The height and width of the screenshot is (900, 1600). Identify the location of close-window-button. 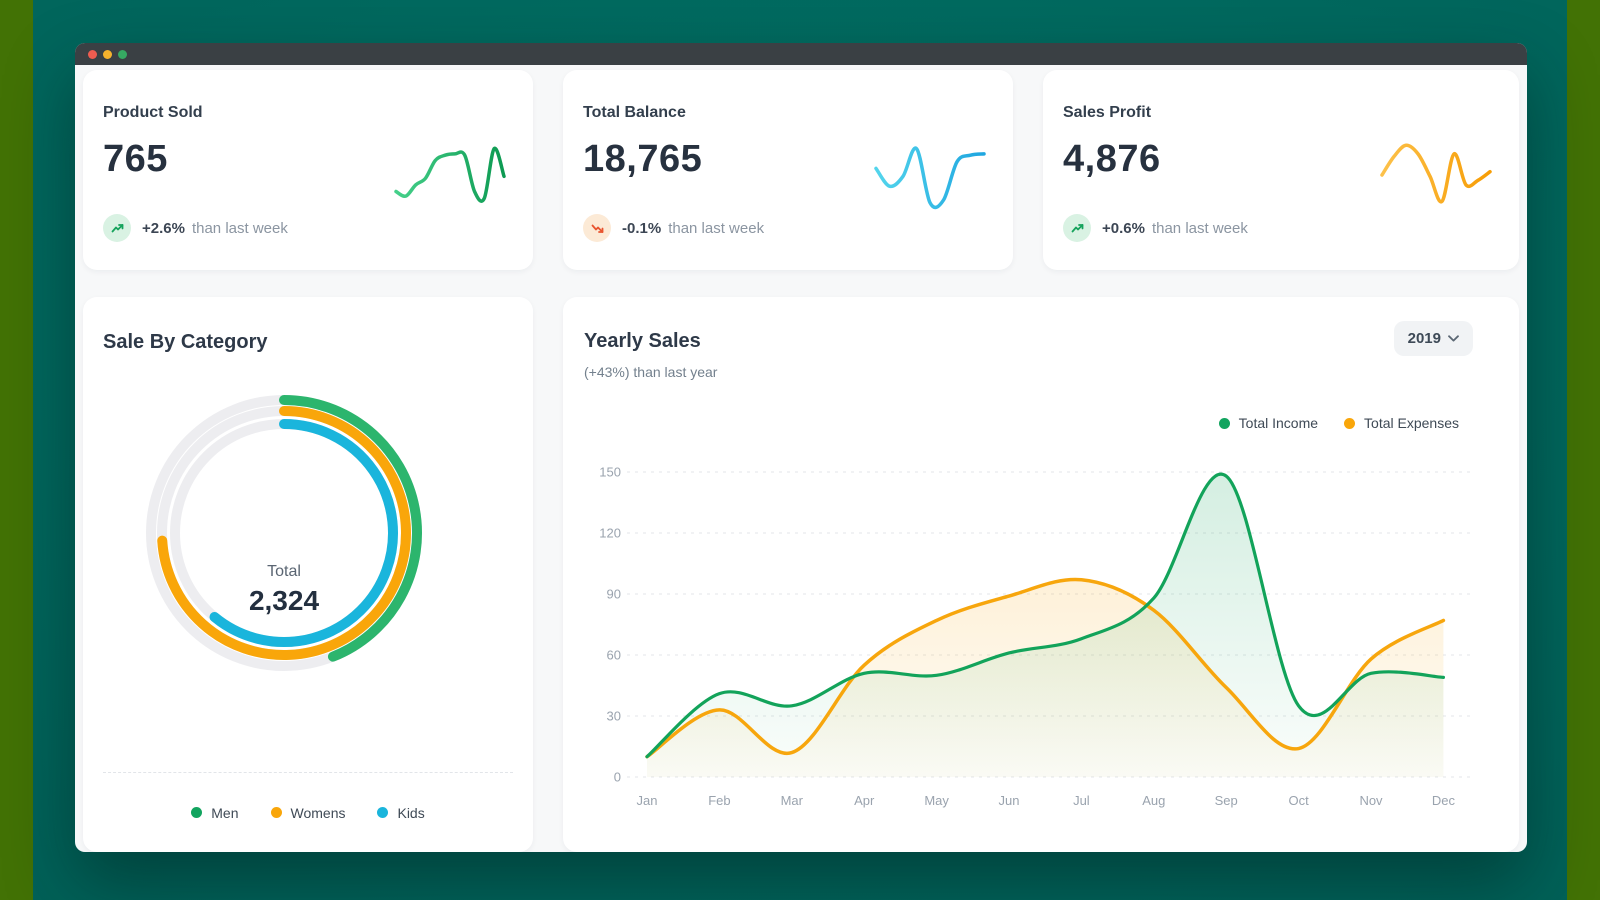
(92, 54).